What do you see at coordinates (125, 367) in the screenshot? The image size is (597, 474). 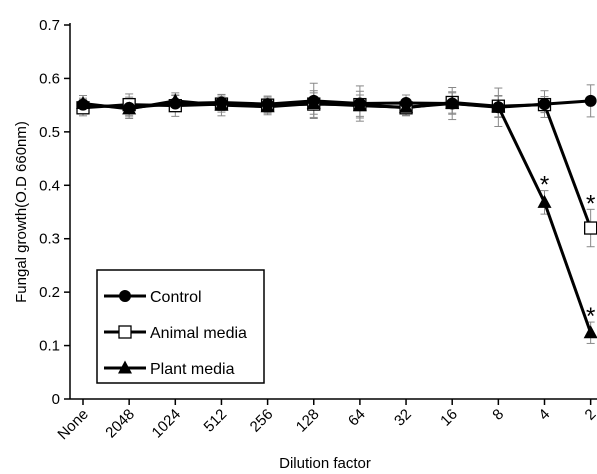 I see `legend-marker-plant-media` at bounding box center [125, 367].